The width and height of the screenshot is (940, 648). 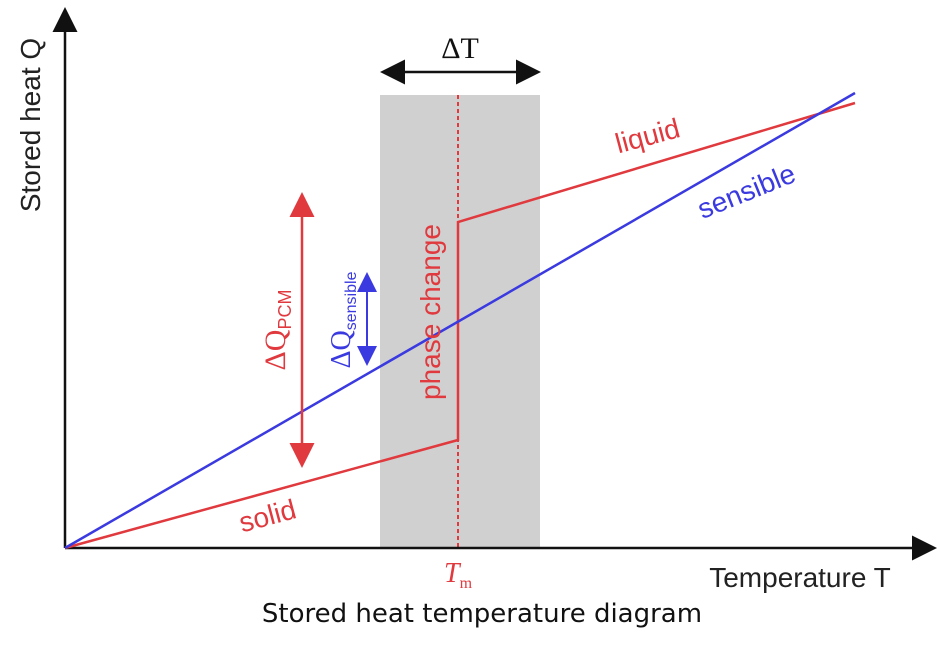 I want to click on y-axis-label: Stored heat Q, so click(x=30, y=125).